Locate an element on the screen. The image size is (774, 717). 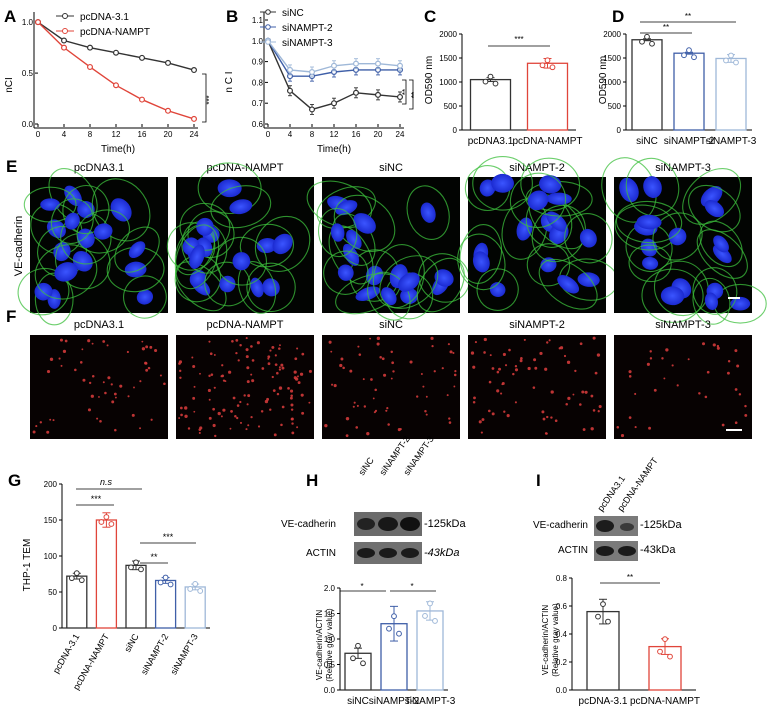
b-legend-2: siNAMPT-2 is located at coordinates (307, 28).